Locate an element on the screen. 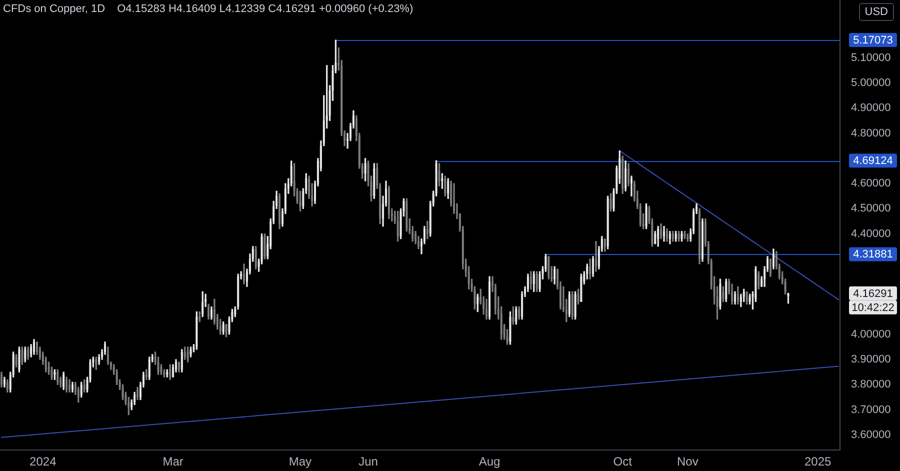  x-tick-label: Aug is located at coordinates (489, 461).